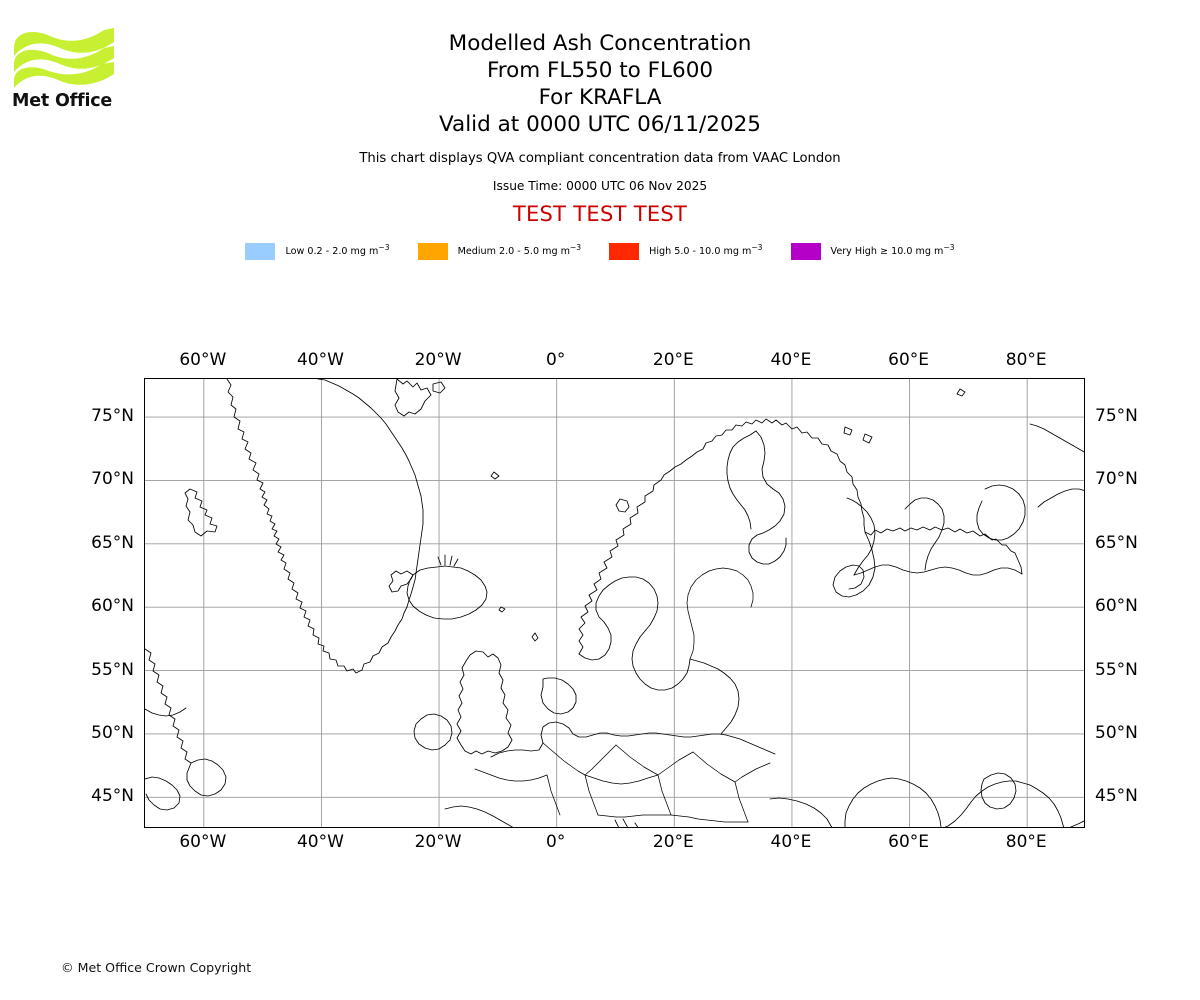  What do you see at coordinates (203, 842) in the screenshot?
I see `xtick-label-bottom: 60°W` at bounding box center [203, 842].